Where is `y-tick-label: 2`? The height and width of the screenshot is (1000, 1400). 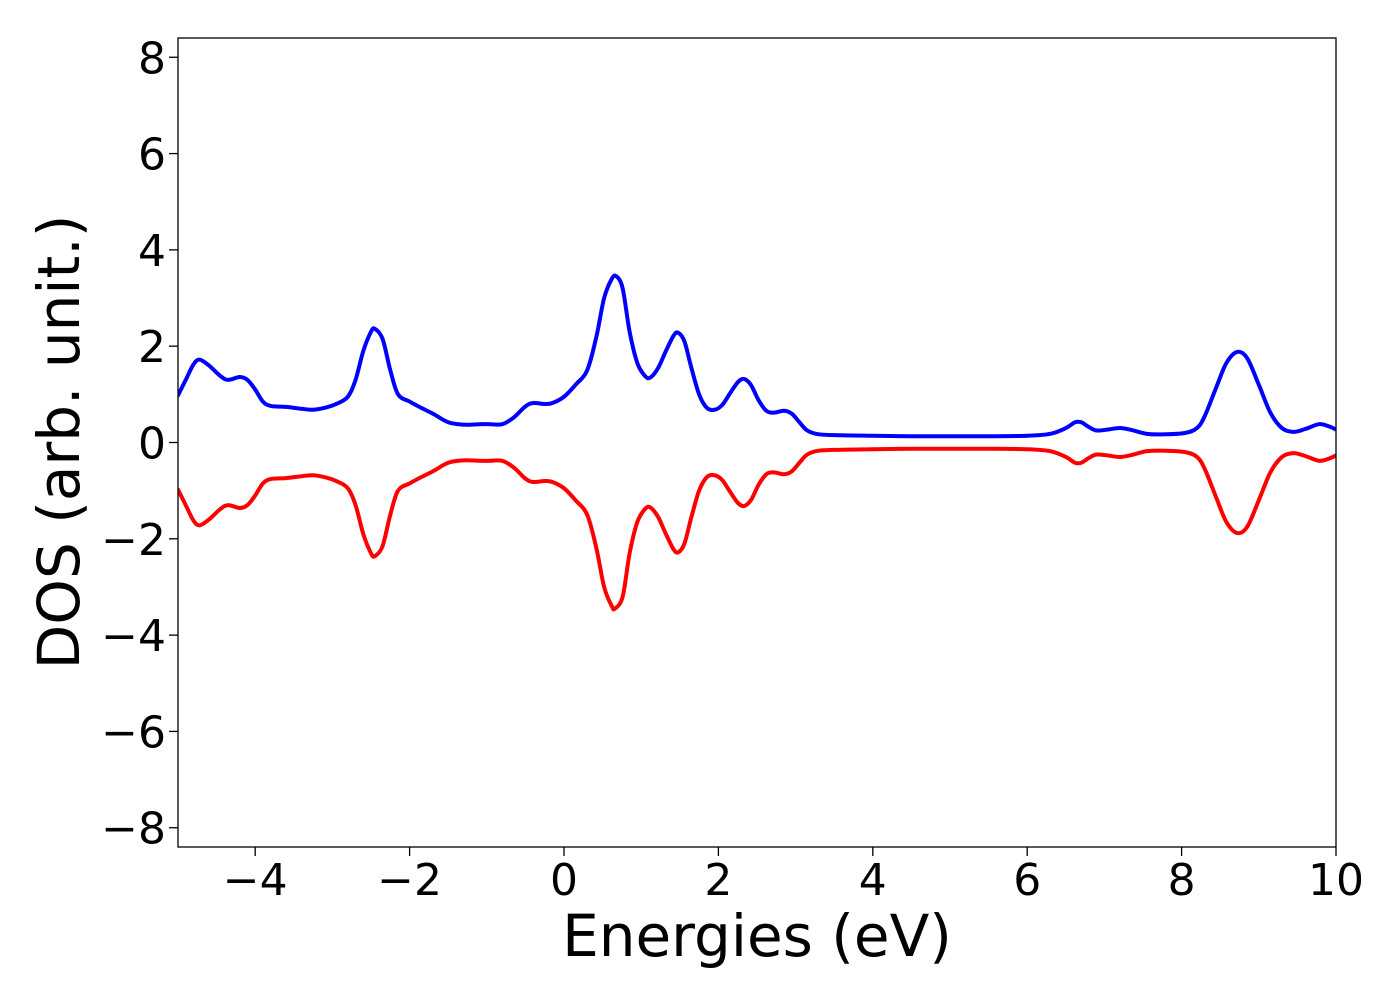 y-tick-label: 2 is located at coordinates (152, 347).